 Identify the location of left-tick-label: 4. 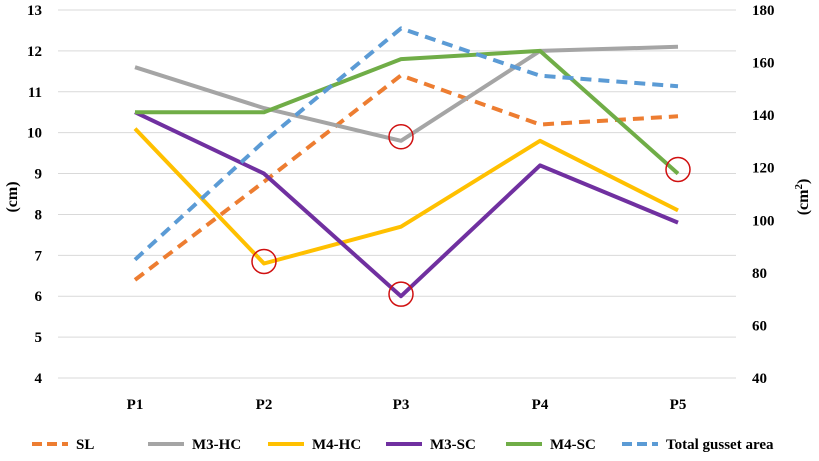
(39, 379).